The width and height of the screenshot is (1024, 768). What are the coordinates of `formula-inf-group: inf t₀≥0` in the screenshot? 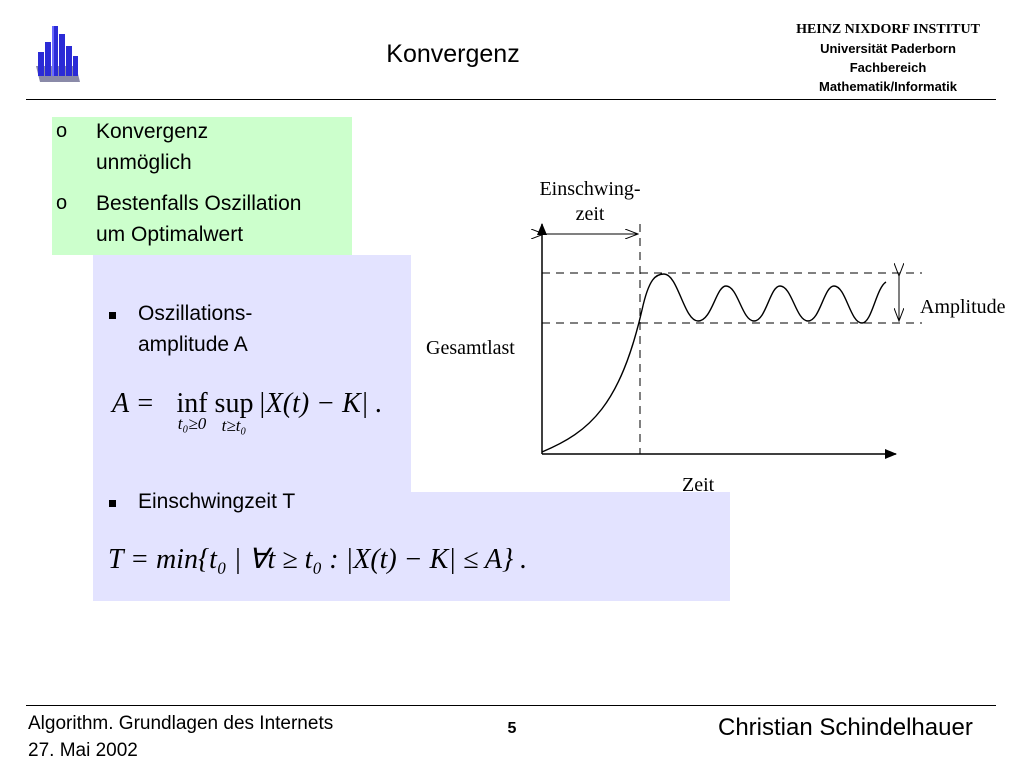 It's located at (192, 411).